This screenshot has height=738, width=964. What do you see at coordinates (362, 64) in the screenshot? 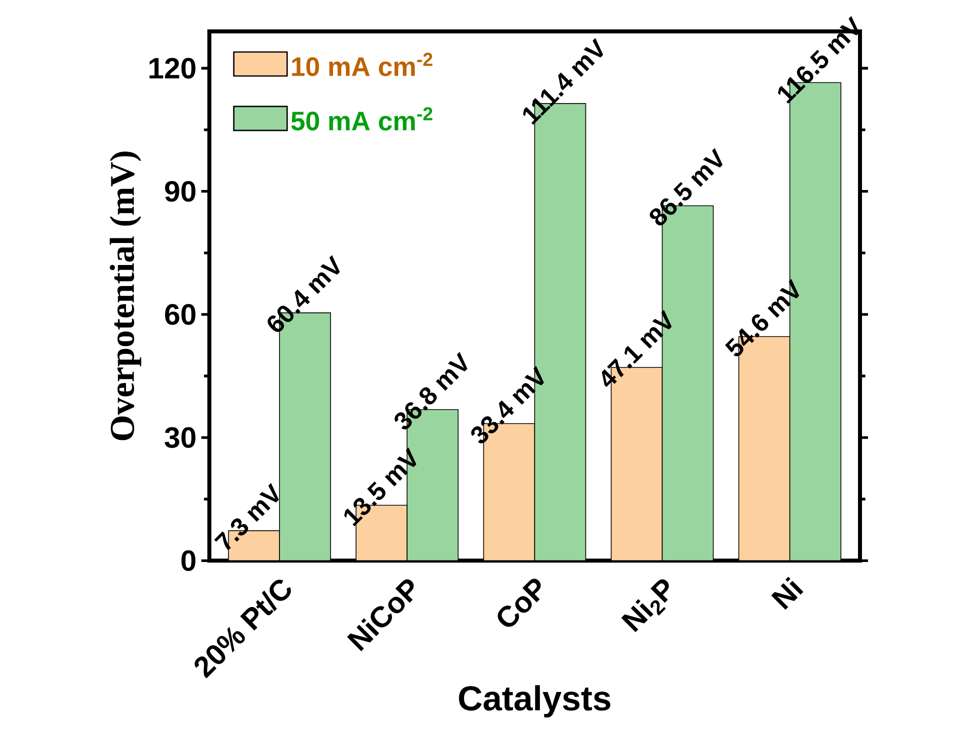
I see `legend-label: 10 mA cm$^{-2}$` at bounding box center [362, 64].